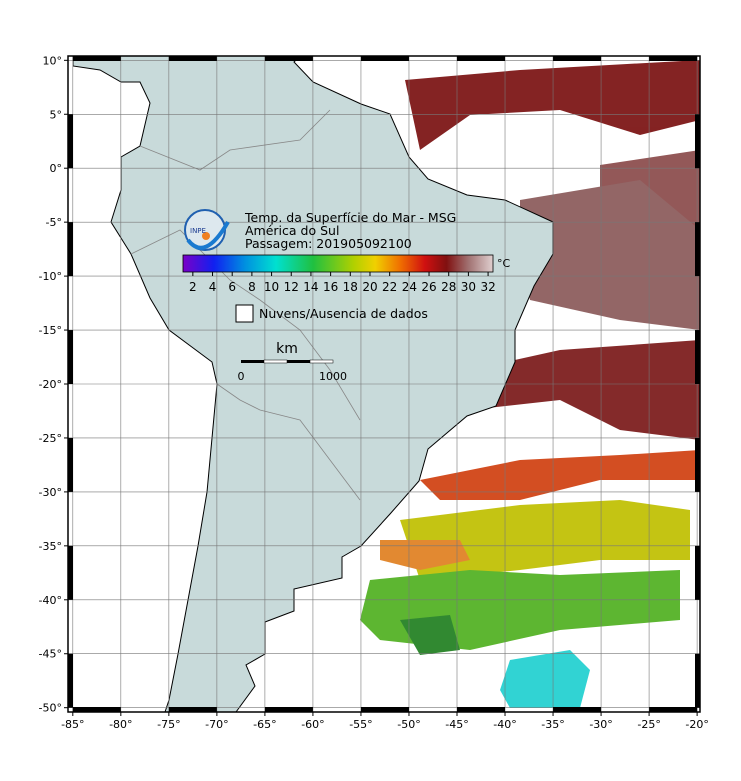  Describe the element at coordinates (468, 287) in the screenshot. I see `colorbar-tick-label: 30` at that location.